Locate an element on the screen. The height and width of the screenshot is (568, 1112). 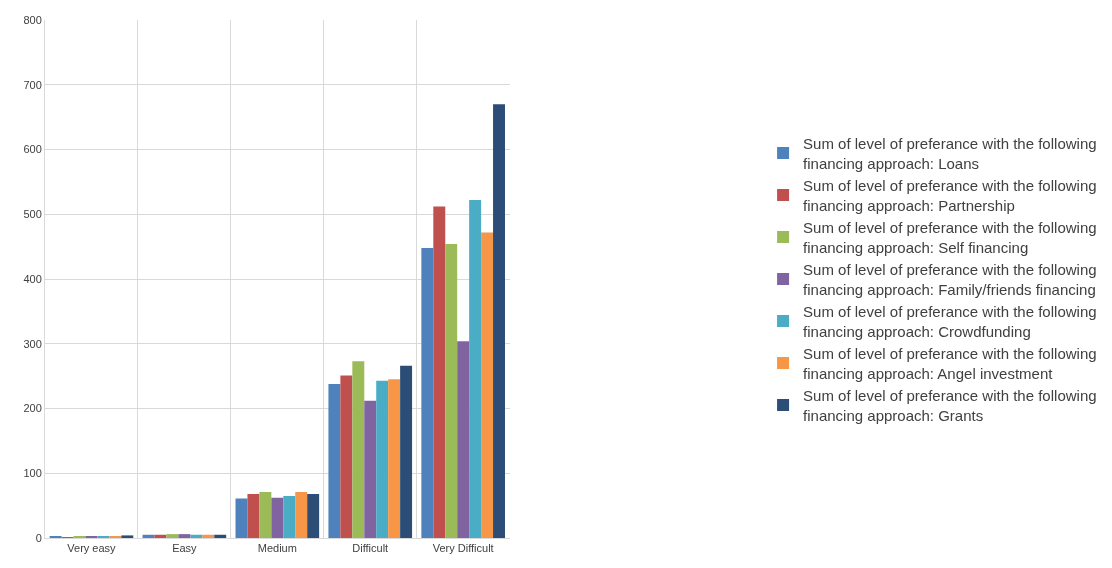
y-tick-label: 100 is located at coordinates (32, 473).